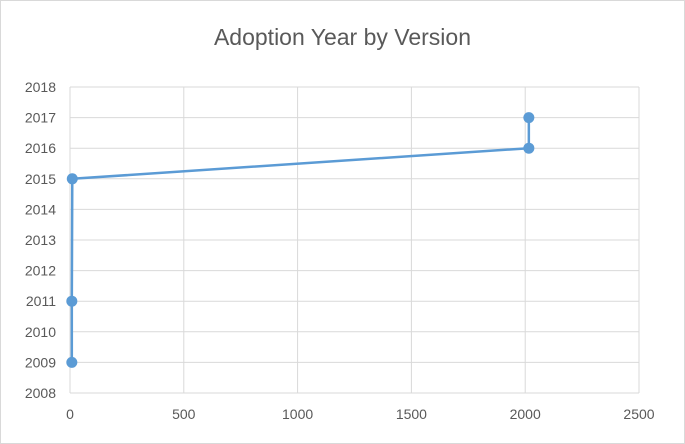  What do you see at coordinates (638, 414) in the screenshot?
I see `x-tick-label: 2500` at bounding box center [638, 414].